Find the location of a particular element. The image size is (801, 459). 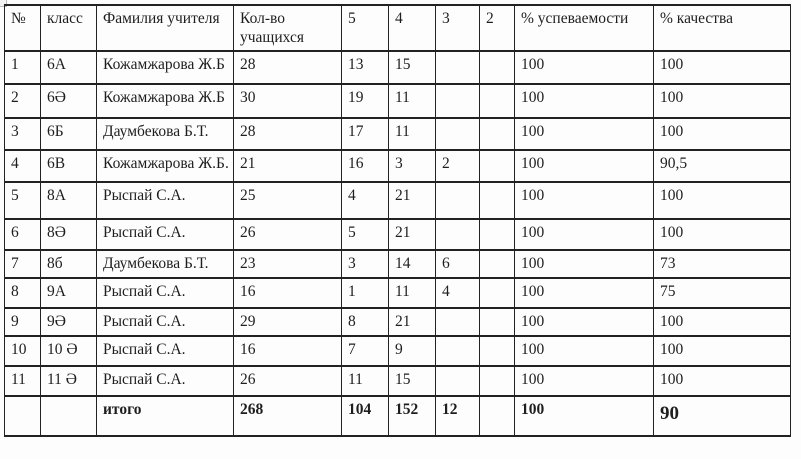

table-row: 4 6В Кожамжарова Ж.Б. 21 16 3 2 100 90,5 is located at coordinates (397, 165).